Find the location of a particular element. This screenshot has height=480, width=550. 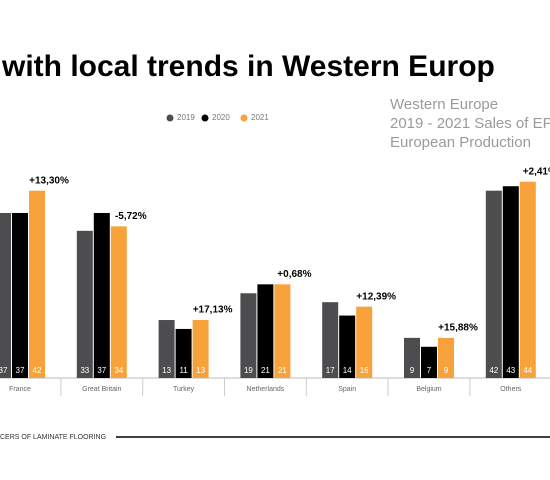

x-tick-label: Turkey is located at coordinates (184, 389).